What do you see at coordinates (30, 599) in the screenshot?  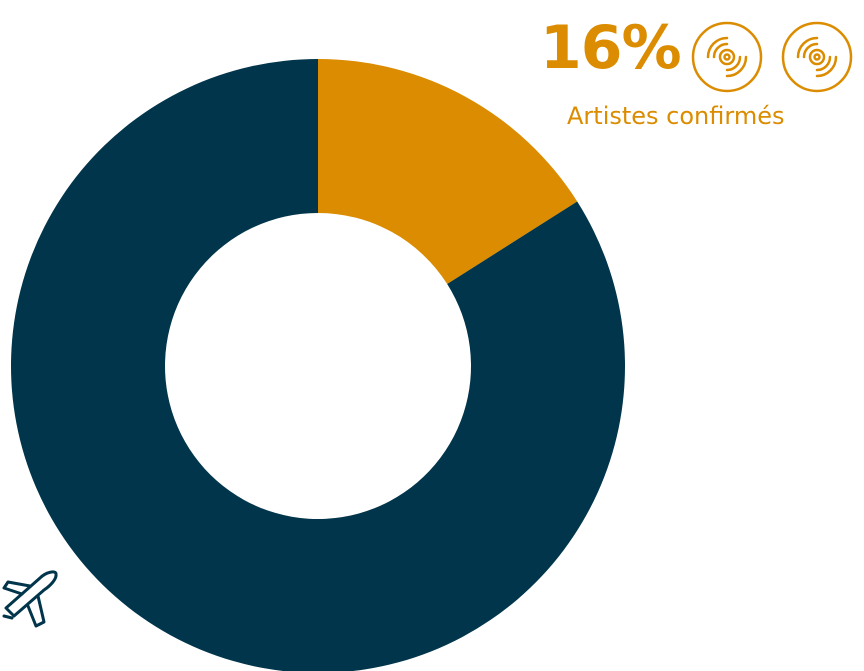 I see `airplane-icon` at bounding box center [30, 599].